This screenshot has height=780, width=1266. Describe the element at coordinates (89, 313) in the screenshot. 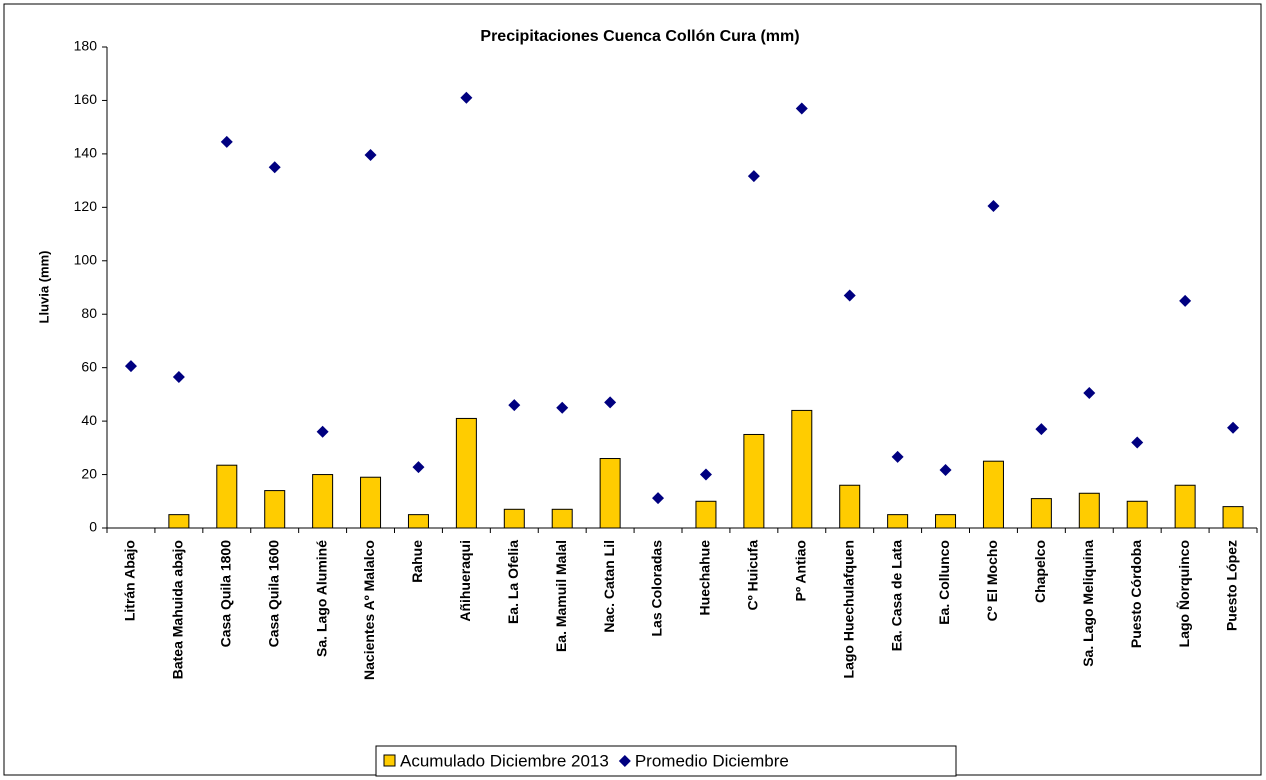

I see `y-tick-label: 80` at that location.